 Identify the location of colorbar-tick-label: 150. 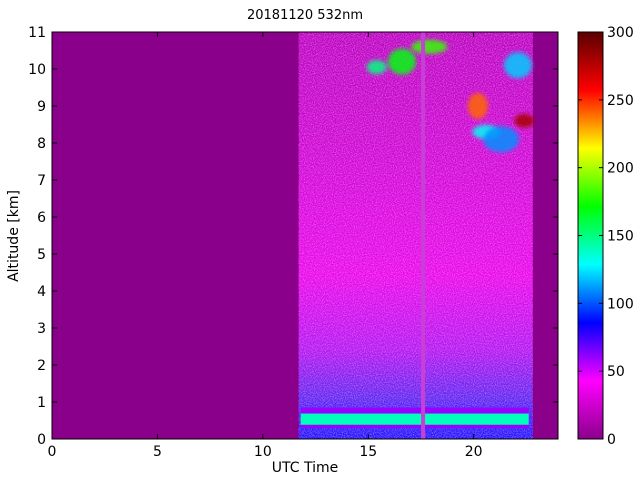
(620, 237).